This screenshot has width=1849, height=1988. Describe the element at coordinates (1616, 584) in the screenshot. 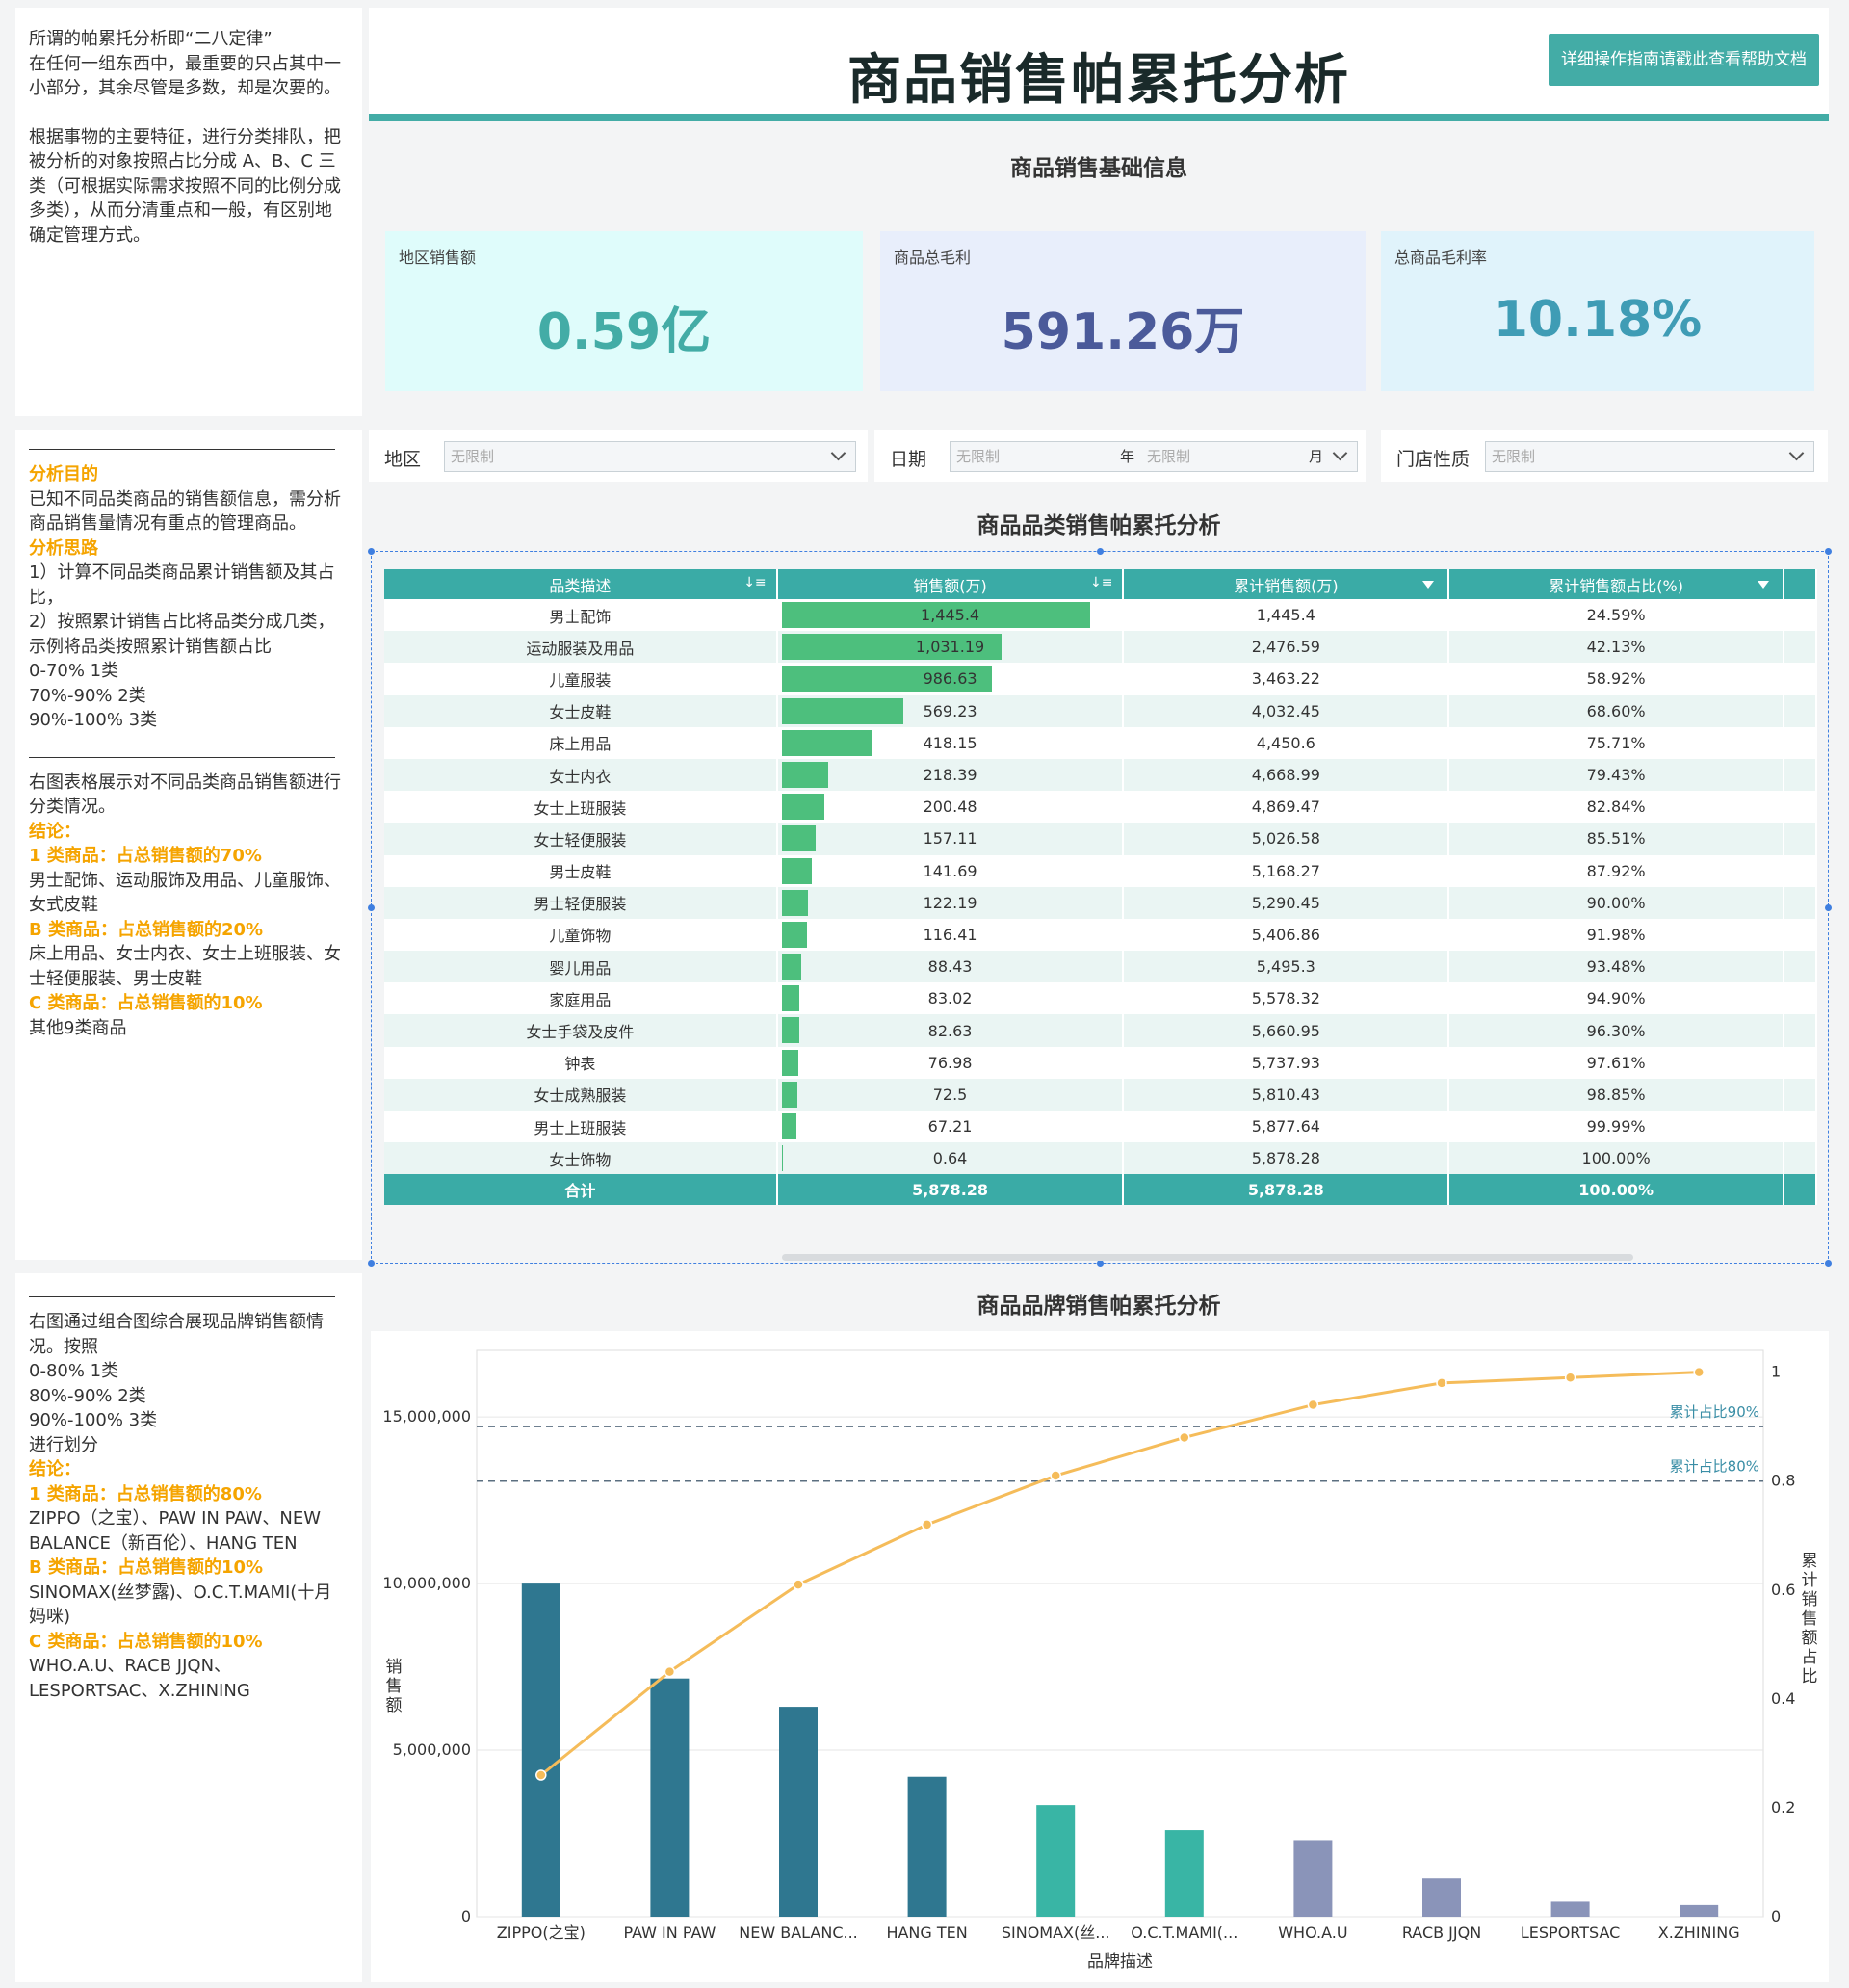

I see `header-cum-pct: 累计销售额占比(%)` at that location.